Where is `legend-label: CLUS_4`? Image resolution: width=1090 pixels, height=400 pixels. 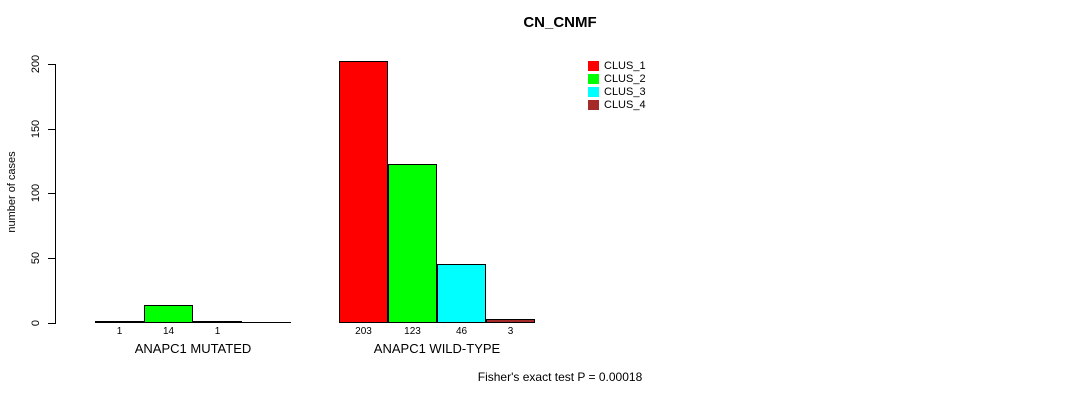
legend-label: CLUS_4 is located at coordinates (625, 104).